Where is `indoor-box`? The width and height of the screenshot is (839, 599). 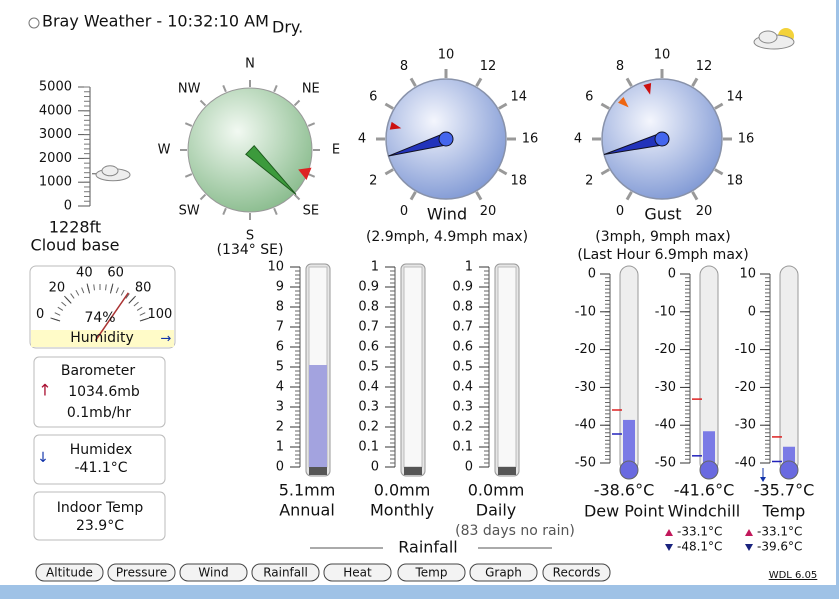 indoor-box is located at coordinates (99, 516).